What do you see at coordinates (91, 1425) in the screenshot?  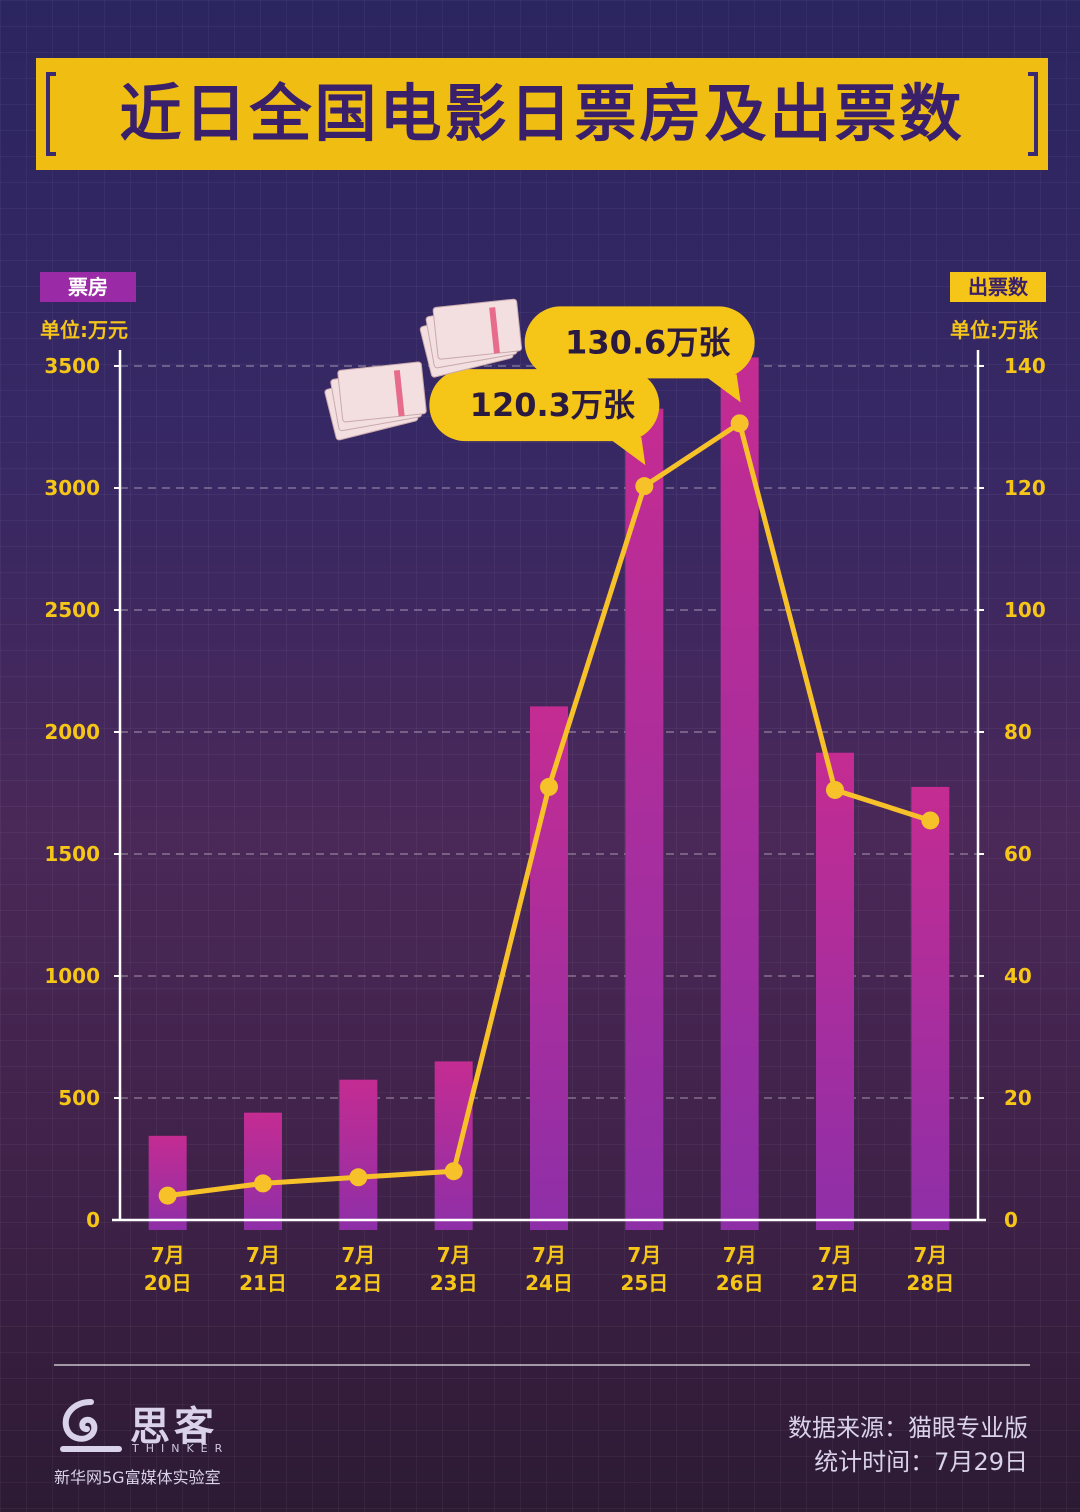 I see `thinker-logo-icon` at bounding box center [91, 1425].